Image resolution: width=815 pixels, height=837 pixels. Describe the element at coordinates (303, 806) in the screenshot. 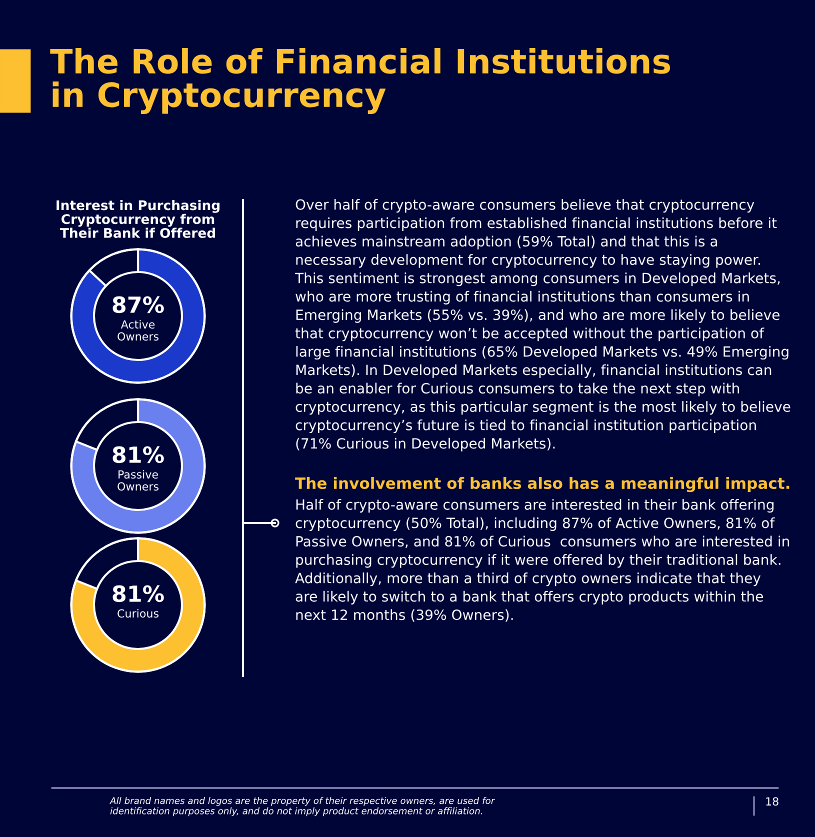

I see `text: All brand names and logos are the property of their respective owners, are used for identification purposes only, and do not imply product endorsement or affiliation.` at that location.